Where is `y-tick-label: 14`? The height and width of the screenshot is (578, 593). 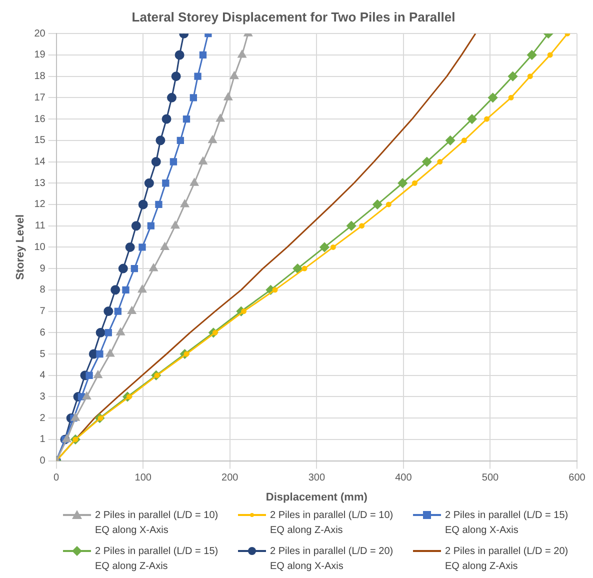 y-tick-label: 14 is located at coordinates (40, 162).